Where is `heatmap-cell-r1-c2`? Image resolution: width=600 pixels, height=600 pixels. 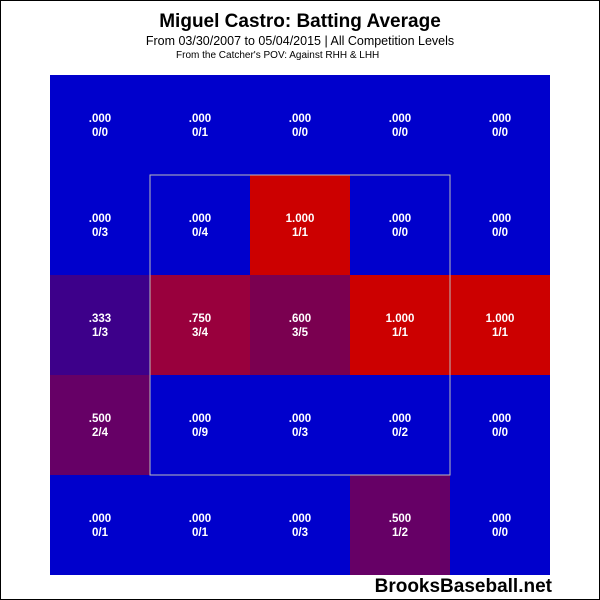
heatmap-cell-r1-c2 is located at coordinates (300, 225).